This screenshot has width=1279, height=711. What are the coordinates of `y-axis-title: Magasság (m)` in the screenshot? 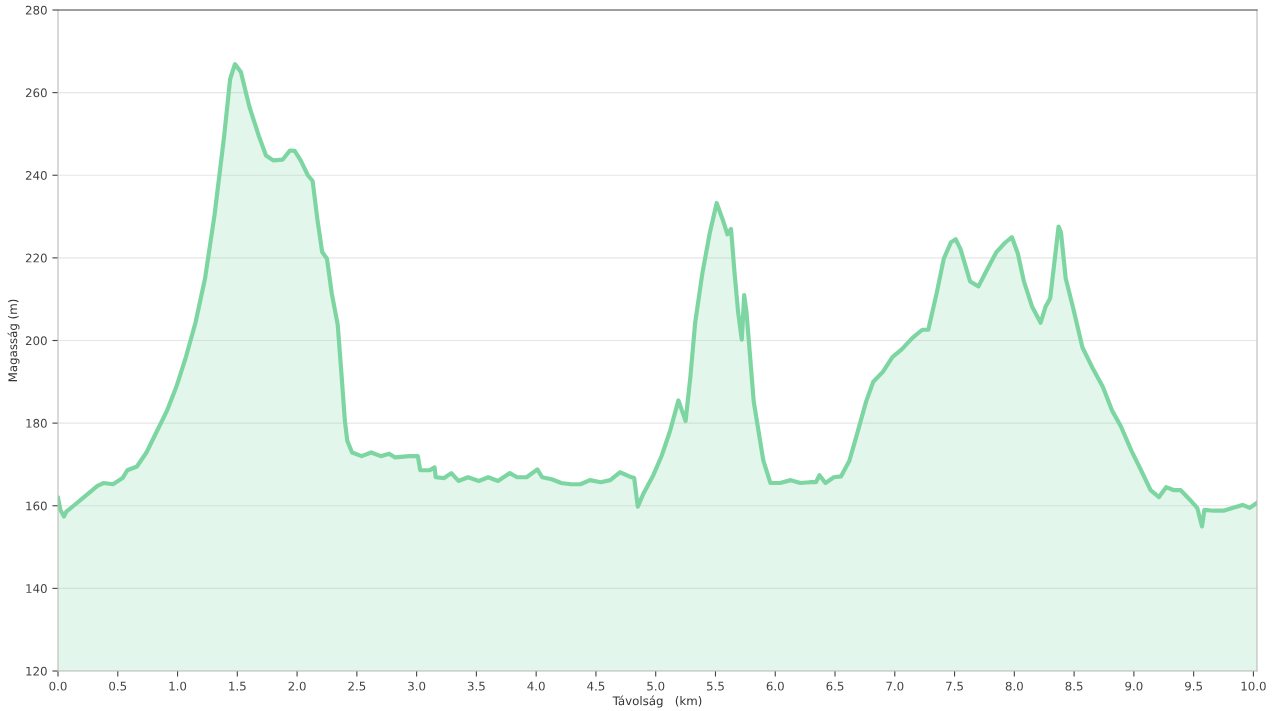 It's located at (13, 340).